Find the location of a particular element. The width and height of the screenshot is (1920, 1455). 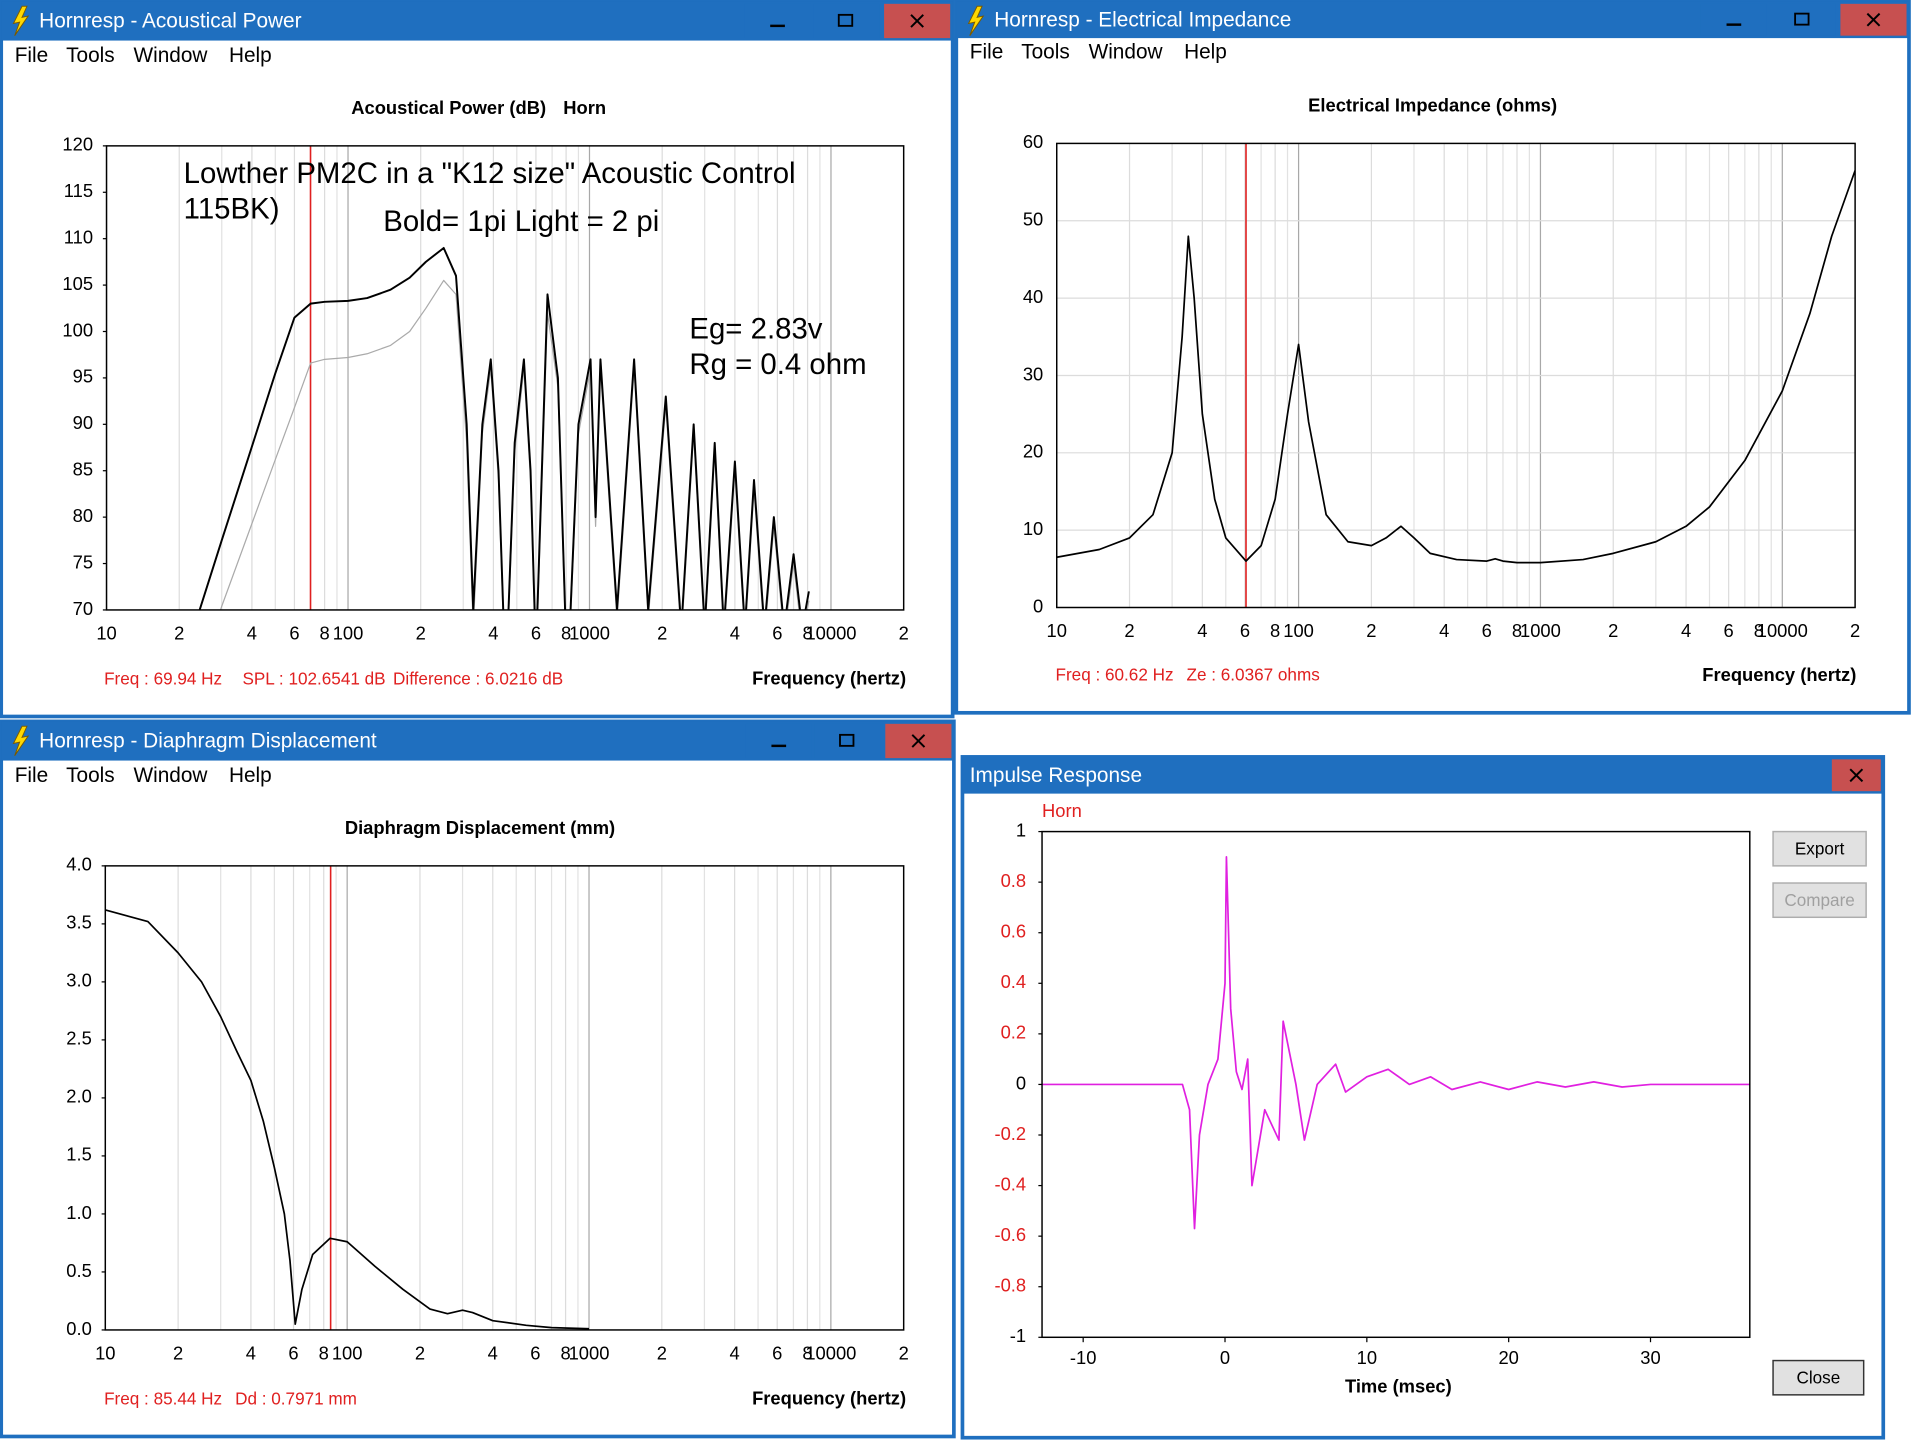

y-tick-label: -0.2 is located at coordinates (1010, 1133).